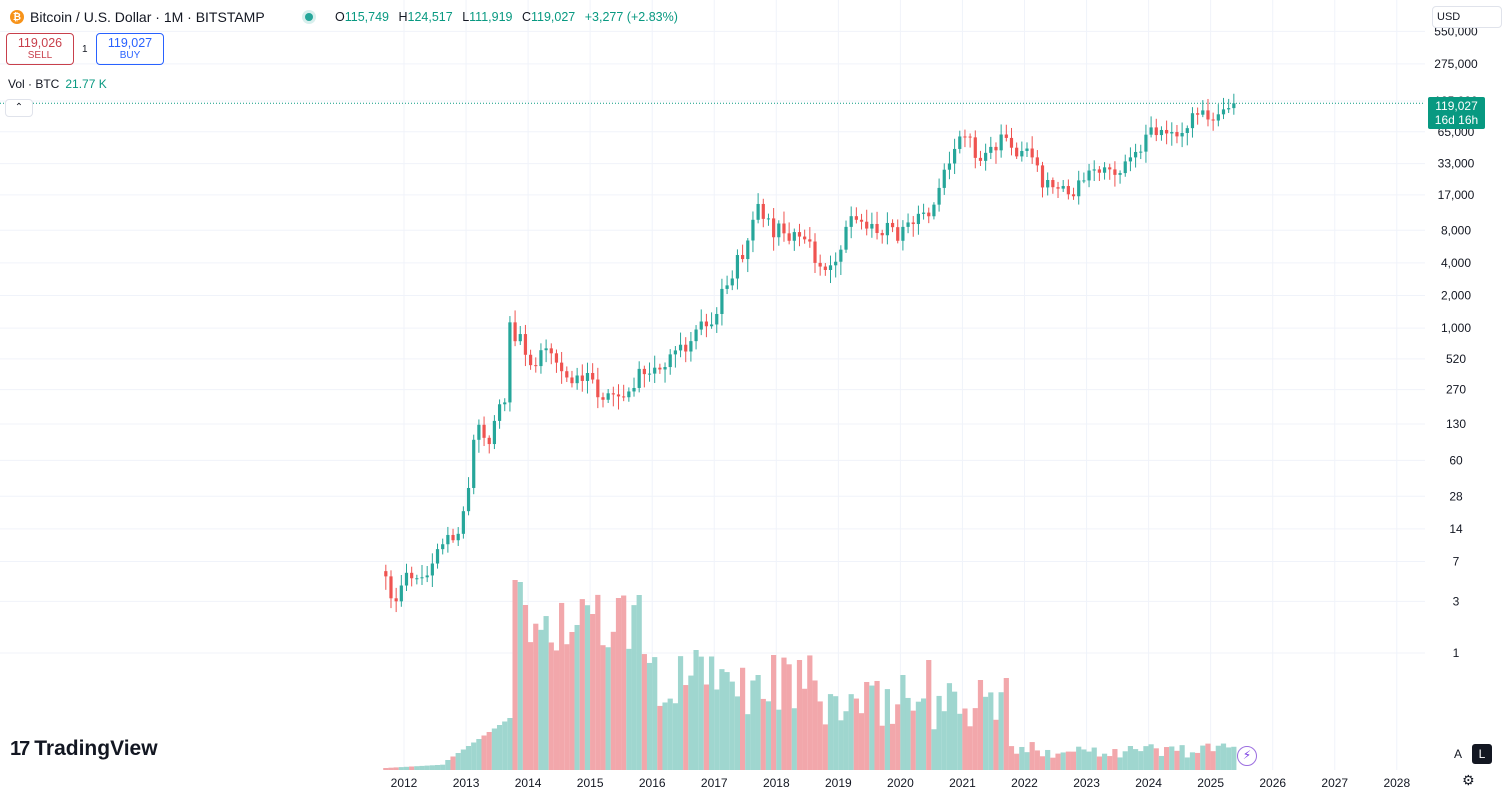 This screenshot has width=1509, height=790. What do you see at coordinates (309, 17) in the screenshot?
I see `market-open-indicator` at bounding box center [309, 17].